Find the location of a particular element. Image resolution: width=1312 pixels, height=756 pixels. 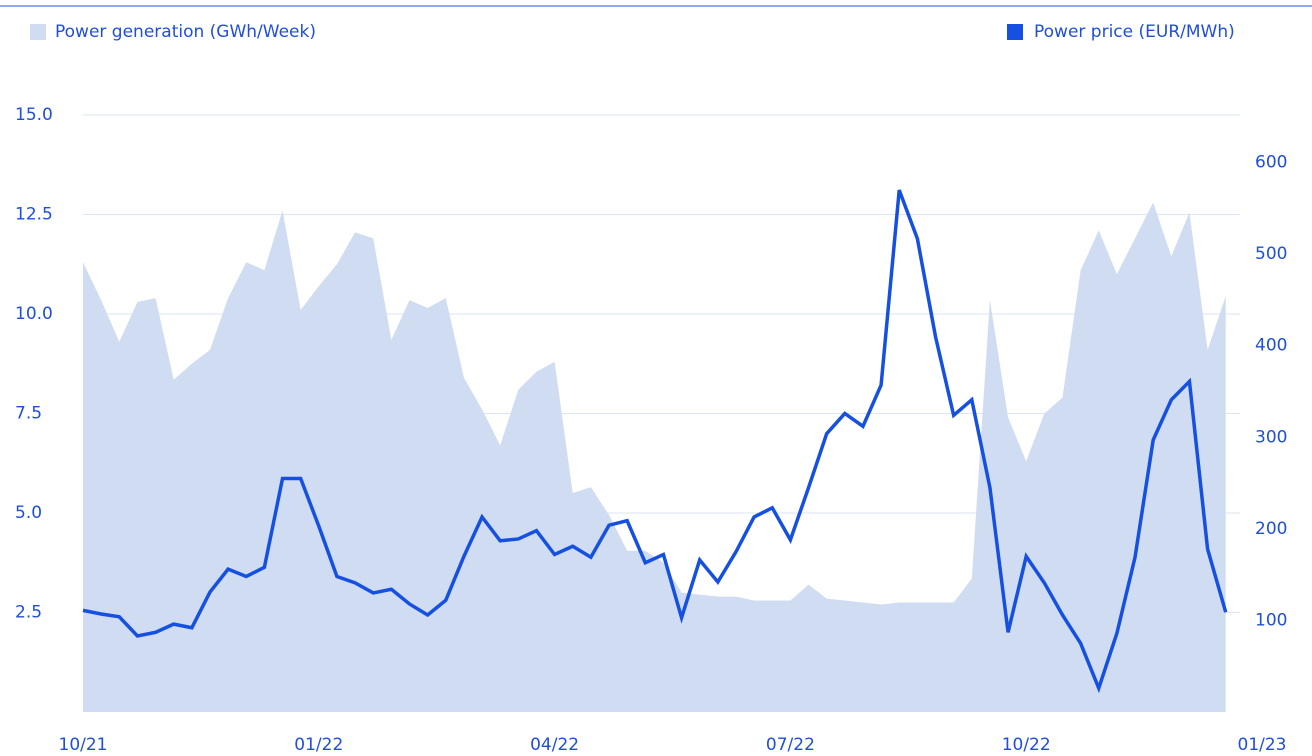

y-tick-label: 5.0 is located at coordinates (28, 513).